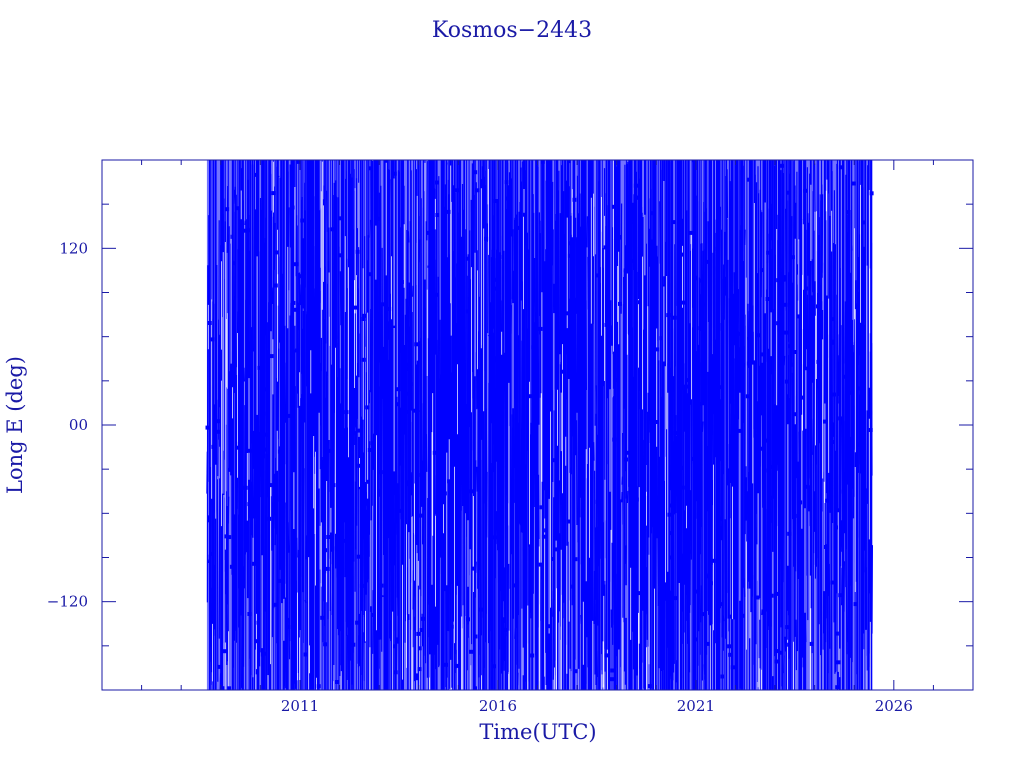 This screenshot has height=768, width=1024. What do you see at coordinates (512, 30) in the screenshot?
I see `chart-title: Kosmos−2443` at bounding box center [512, 30].